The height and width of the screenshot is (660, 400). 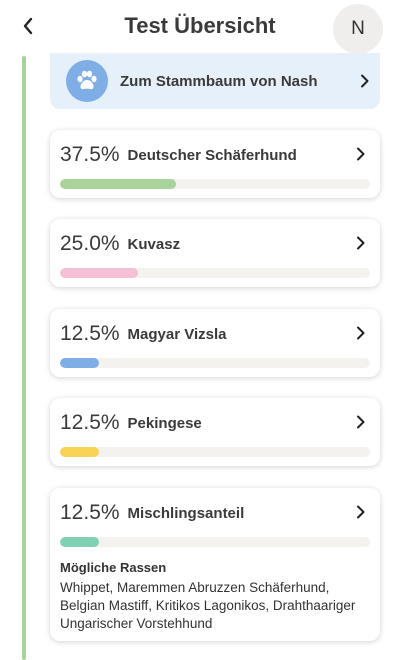 I want to click on breed-card-magyar-vizsla: 12.5% Magyar Vizsla, so click(x=215, y=343).